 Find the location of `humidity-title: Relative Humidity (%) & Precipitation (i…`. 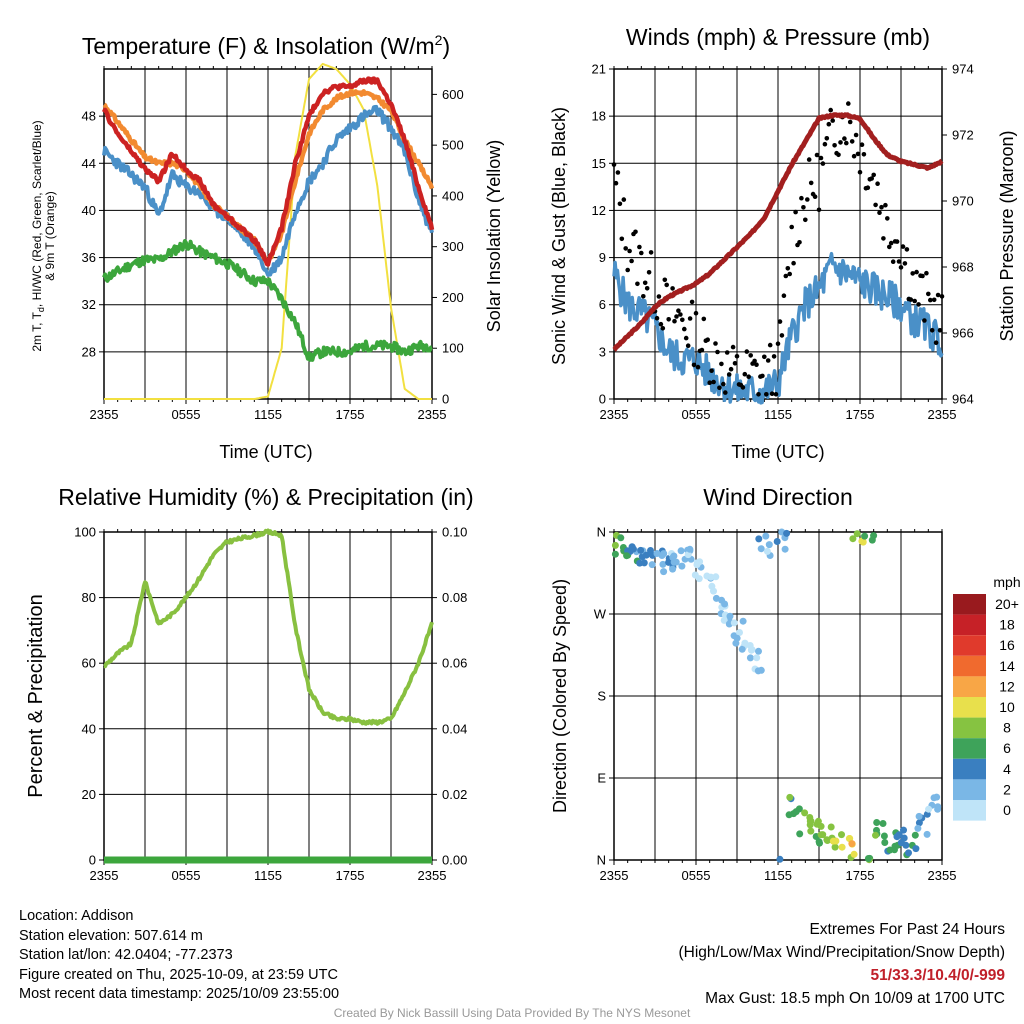

humidity-title: Relative Humidity (%) & Precipitation (i… is located at coordinates (265, 497).